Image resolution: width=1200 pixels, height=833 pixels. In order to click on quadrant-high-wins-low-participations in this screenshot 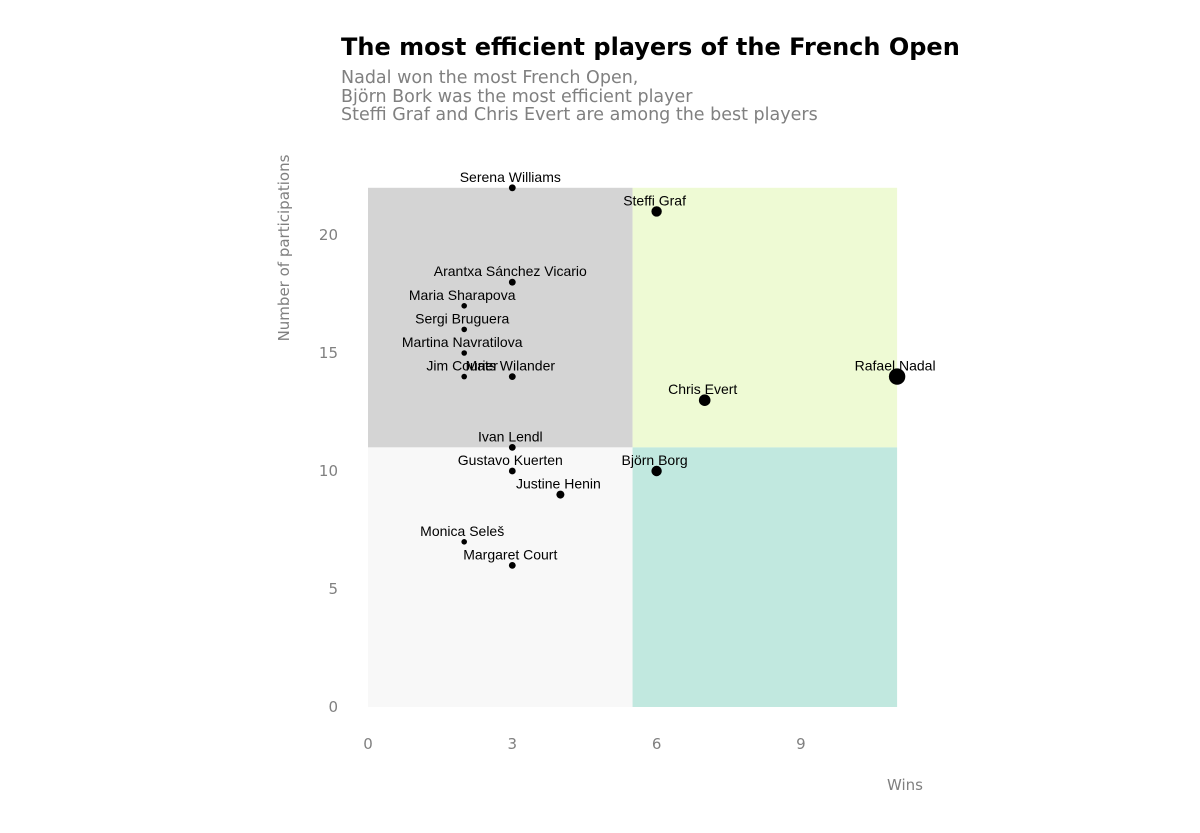, I will do `click(765, 577)`.